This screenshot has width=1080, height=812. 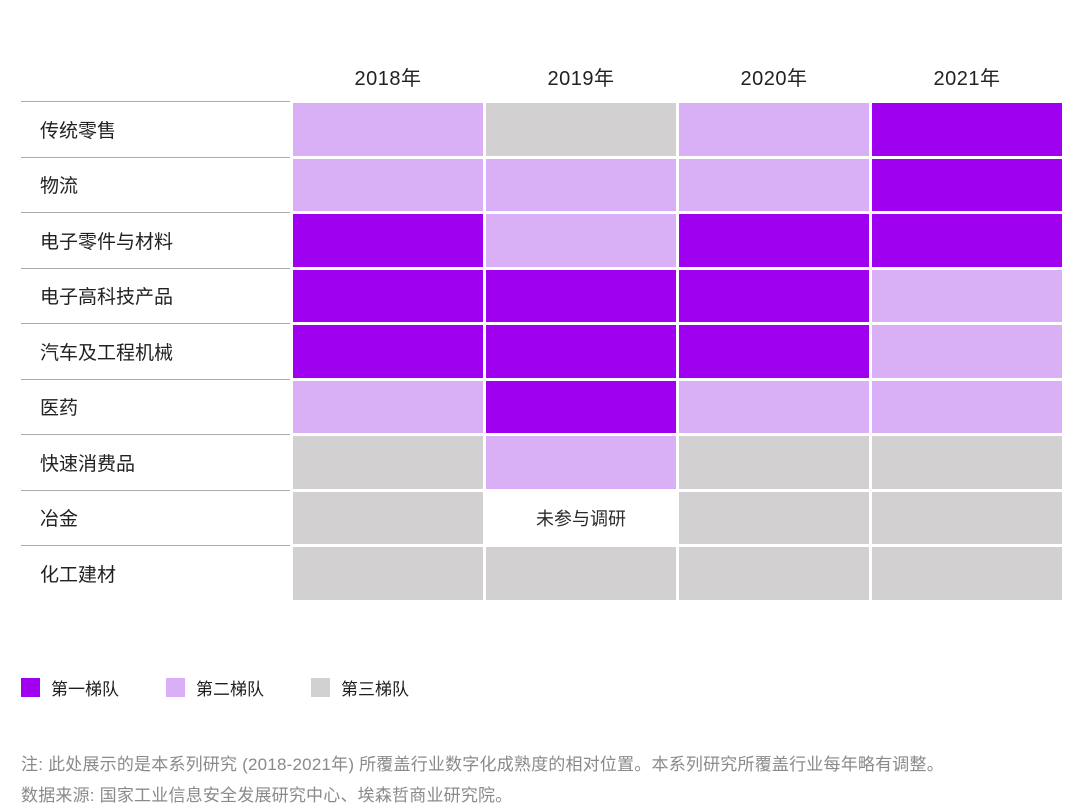 What do you see at coordinates (175, 687) in the screenshot?
I see `tier2-swatch-icon` at bounding box center [175, 687].